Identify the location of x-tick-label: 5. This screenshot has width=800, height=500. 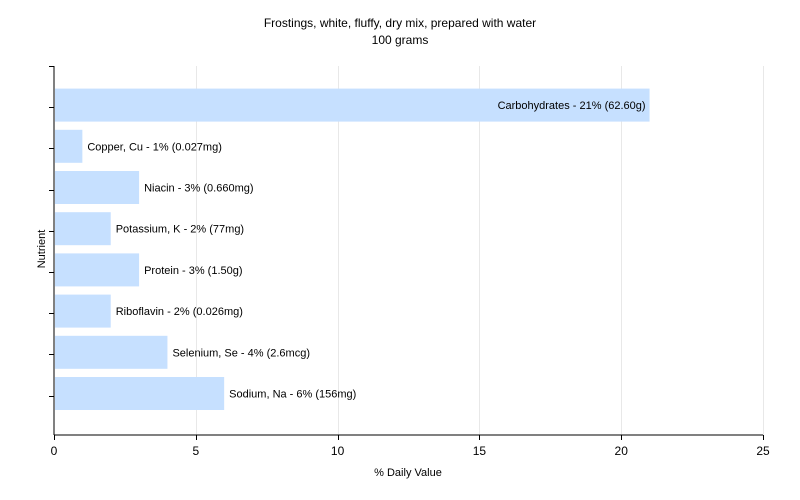
(195, 451).